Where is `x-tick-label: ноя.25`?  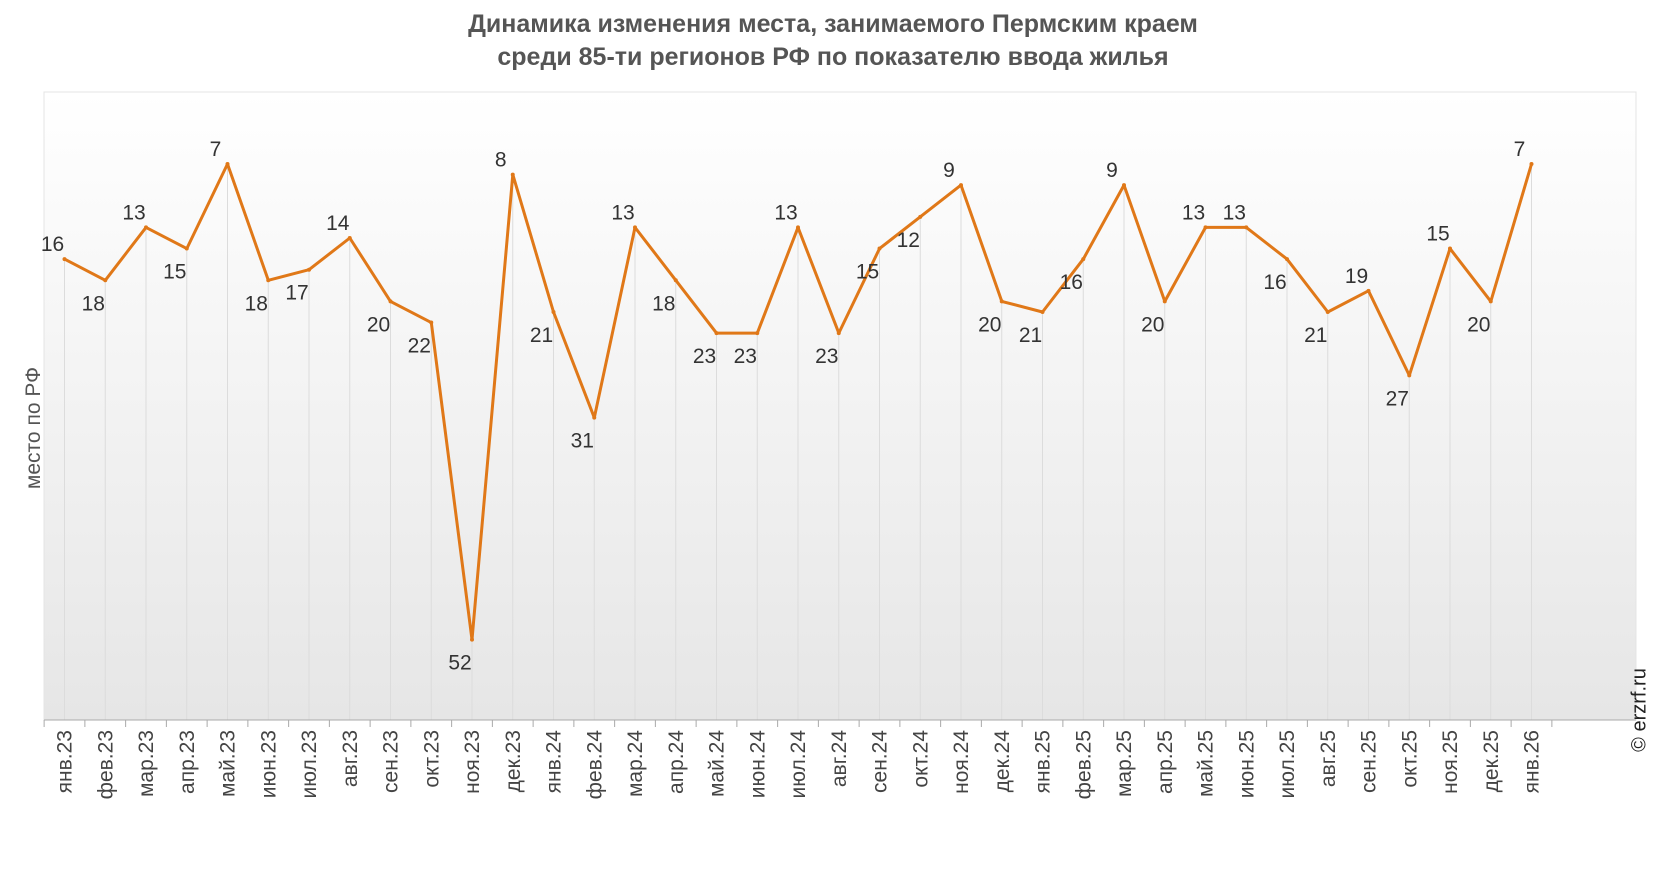 x-tick-label: ноя.25 is located at coordinates (1450, 762).